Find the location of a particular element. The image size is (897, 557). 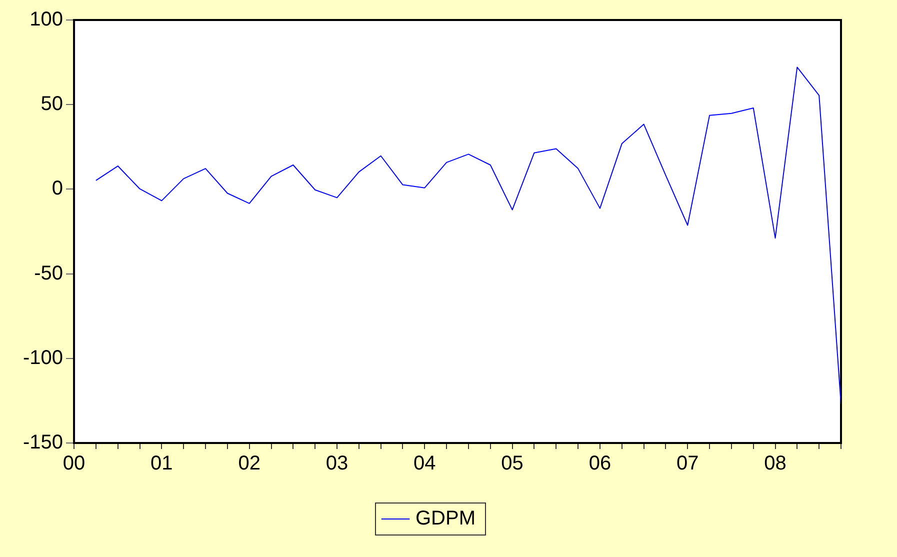

x-tick-label: 05 is located at coordinates (512, 463).